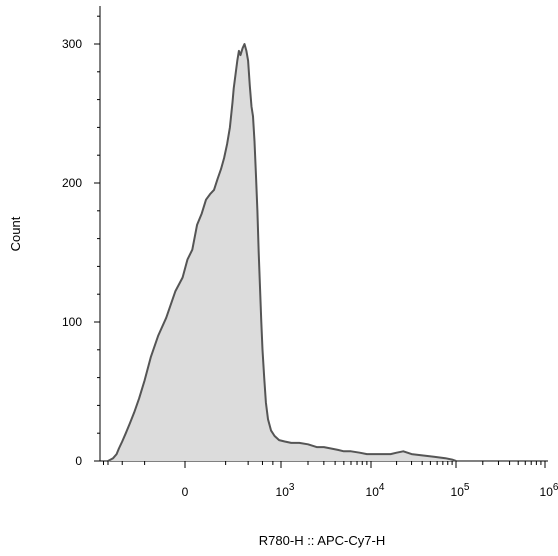 Image resolution: width=558 pixels, height=556 pixels. I want to click on x-axis-title: R780-H :: APC-Cy7-H, so click(322, 540).